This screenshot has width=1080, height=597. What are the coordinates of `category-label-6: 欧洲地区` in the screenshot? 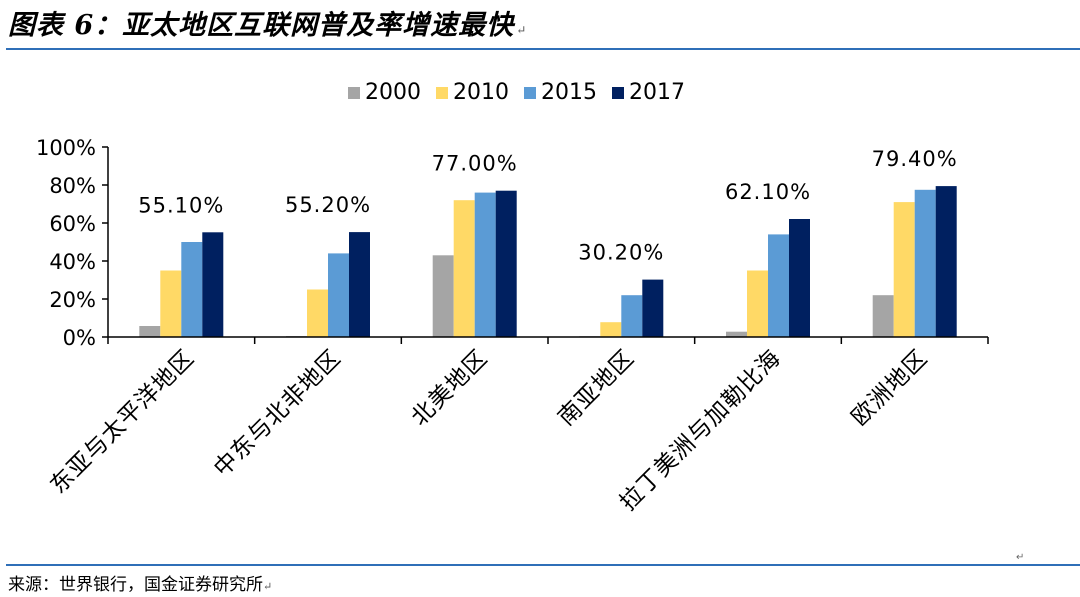 It's located at (890, 388).